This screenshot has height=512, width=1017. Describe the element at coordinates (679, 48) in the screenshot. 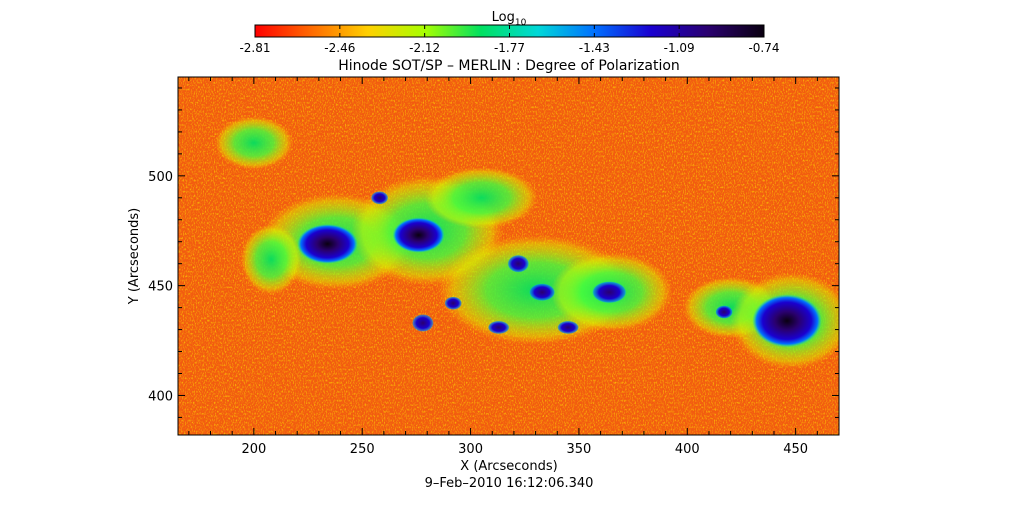

I see `colorbar-tick-label: -1.09` at that location.